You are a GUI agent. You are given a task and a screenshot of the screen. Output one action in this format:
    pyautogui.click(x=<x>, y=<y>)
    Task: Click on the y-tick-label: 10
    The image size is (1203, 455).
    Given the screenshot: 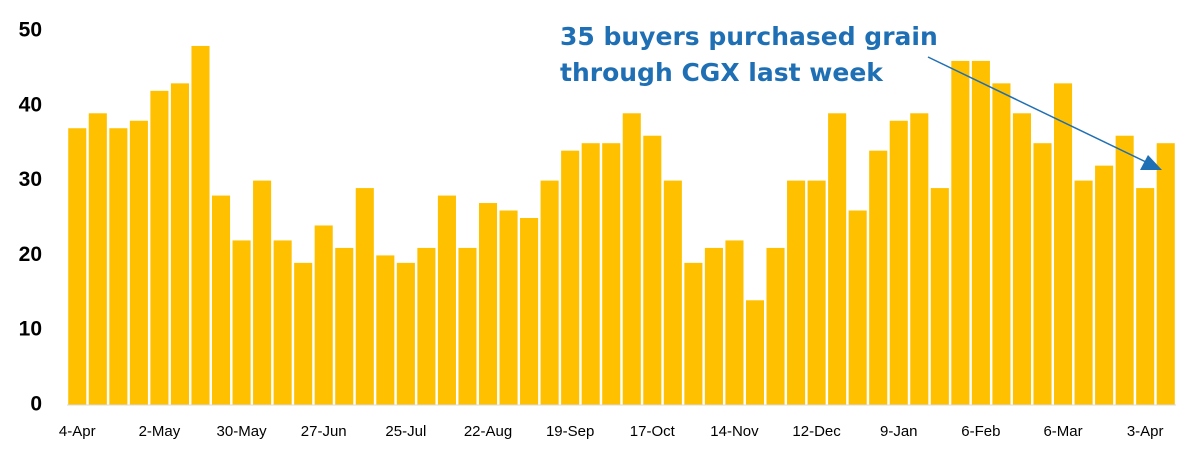 What is the action you would take?
    pyautogui.click(x=30, y=329)
    